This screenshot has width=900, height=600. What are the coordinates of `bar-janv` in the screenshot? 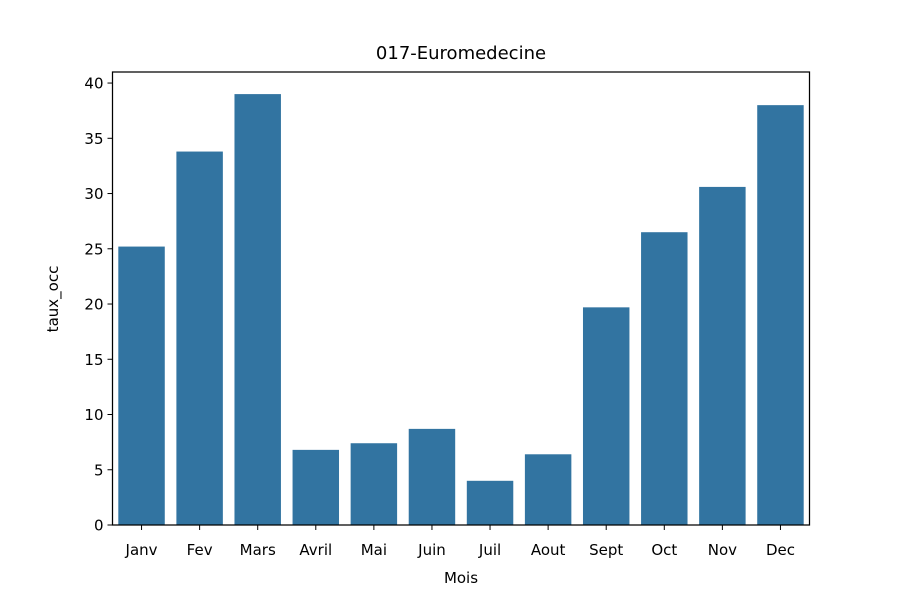 It's located at (141, 385).